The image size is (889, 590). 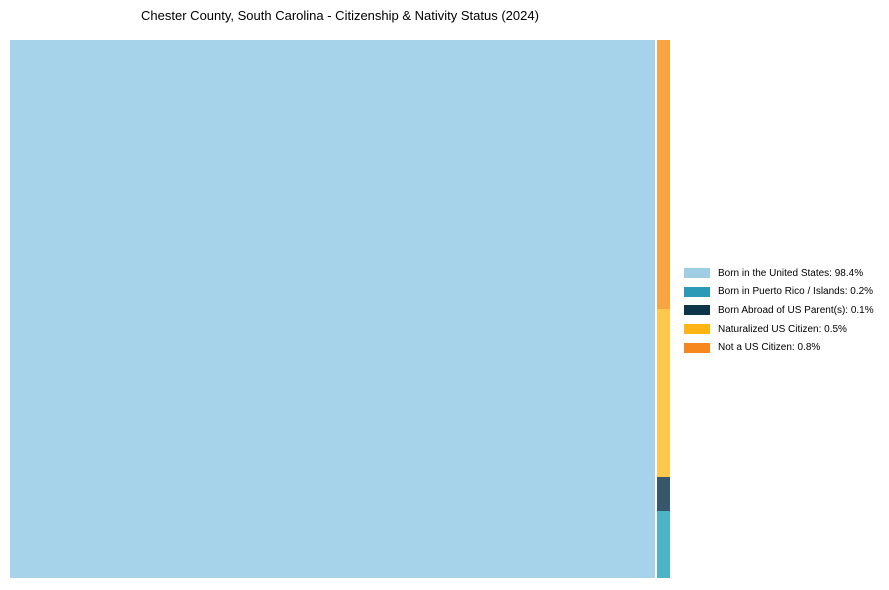 I want to click on legend-label: Not a US Citizen: 0.8%, so click(x=769, y=348).